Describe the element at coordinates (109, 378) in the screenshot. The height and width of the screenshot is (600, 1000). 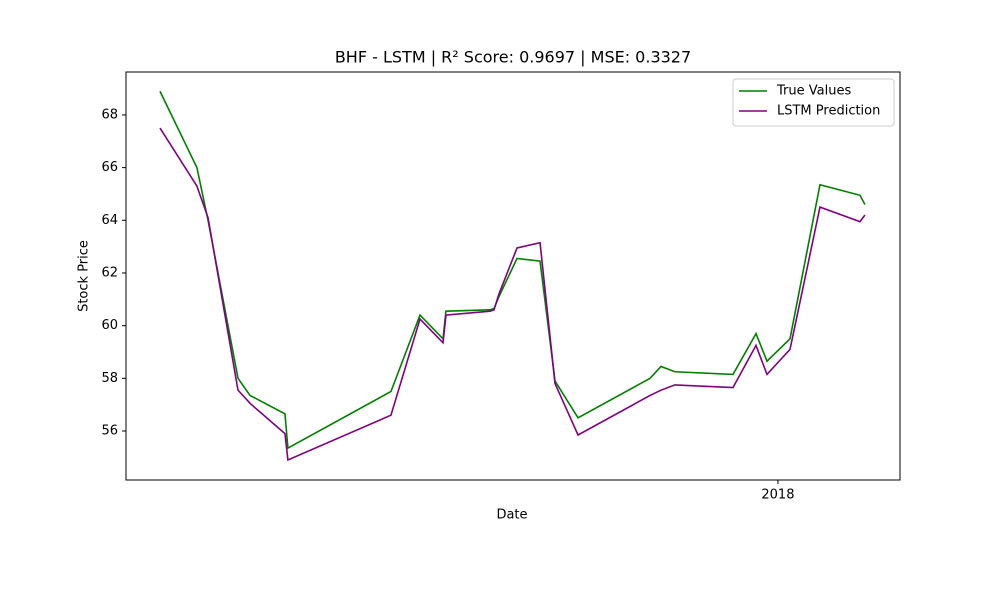
I see `y-tick-label: 58` at that location.